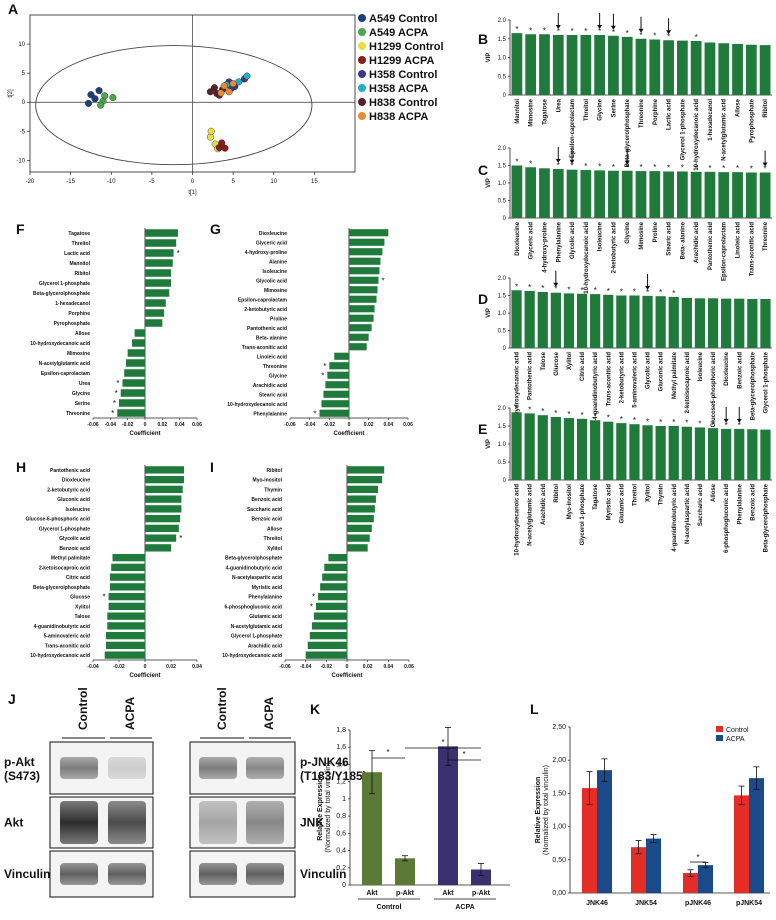  I want to click on blot-row-label: Akt, so click(13, 823).